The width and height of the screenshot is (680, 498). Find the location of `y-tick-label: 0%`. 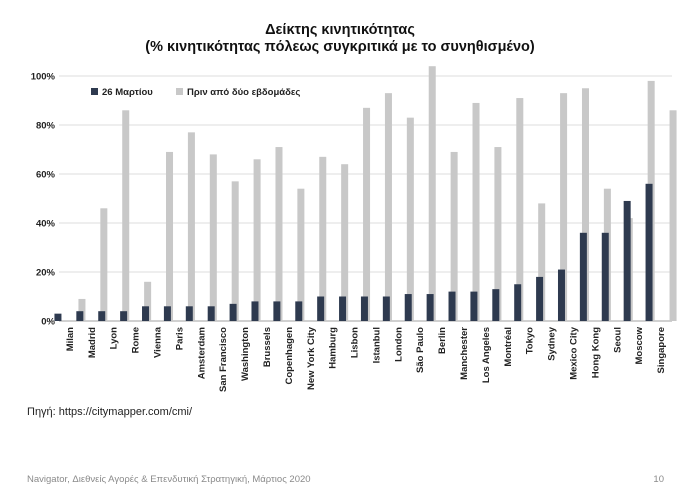

y-tick-label: 0% is located at coordinates (48, 322).